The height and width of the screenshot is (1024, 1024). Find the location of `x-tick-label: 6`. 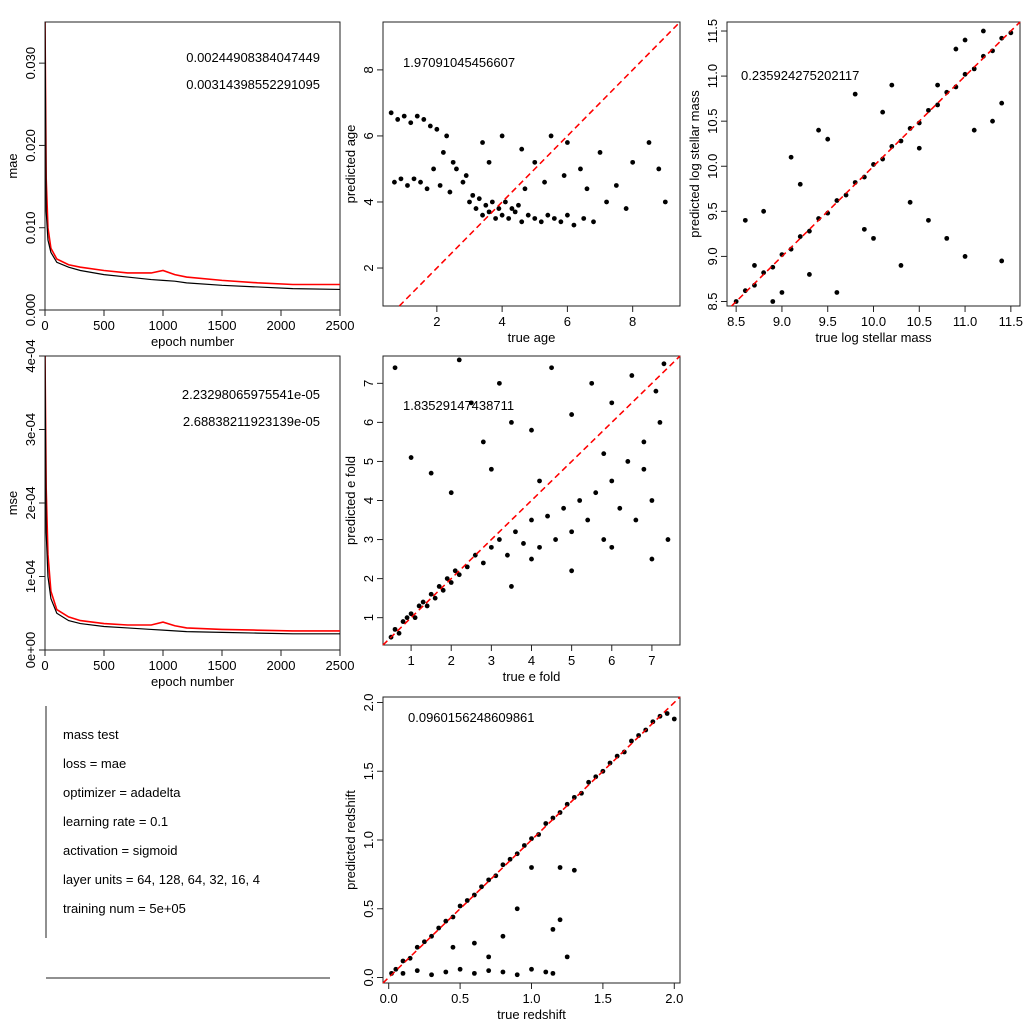

x-tick-label: 6 is located at coordinates (567, 321).